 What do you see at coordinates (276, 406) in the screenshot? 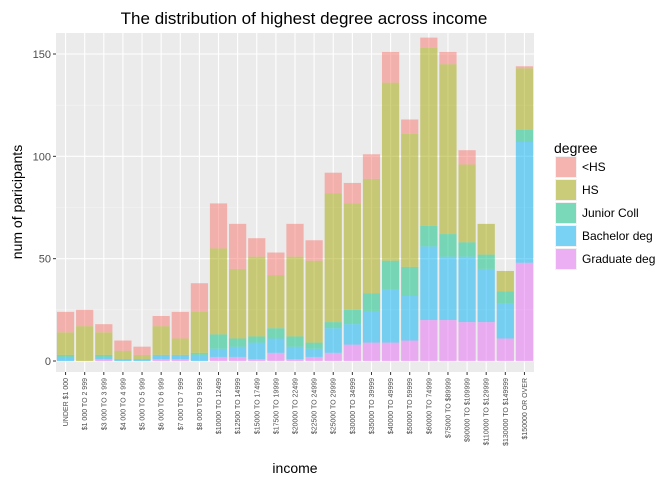
I see `x-tick-label: $17500 TO 19999` at bounding box center [276, 406].